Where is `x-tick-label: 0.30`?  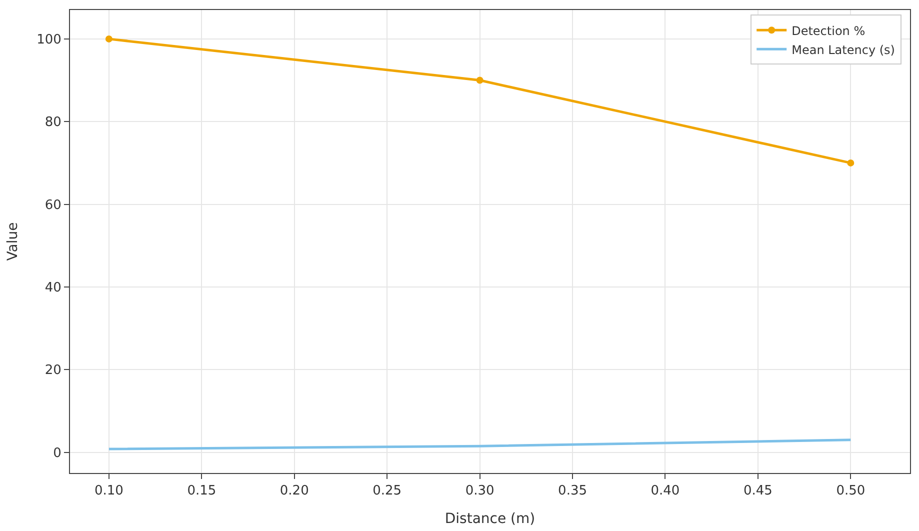 x-tick-label: 0.30 is located at coordinates (479, 491).